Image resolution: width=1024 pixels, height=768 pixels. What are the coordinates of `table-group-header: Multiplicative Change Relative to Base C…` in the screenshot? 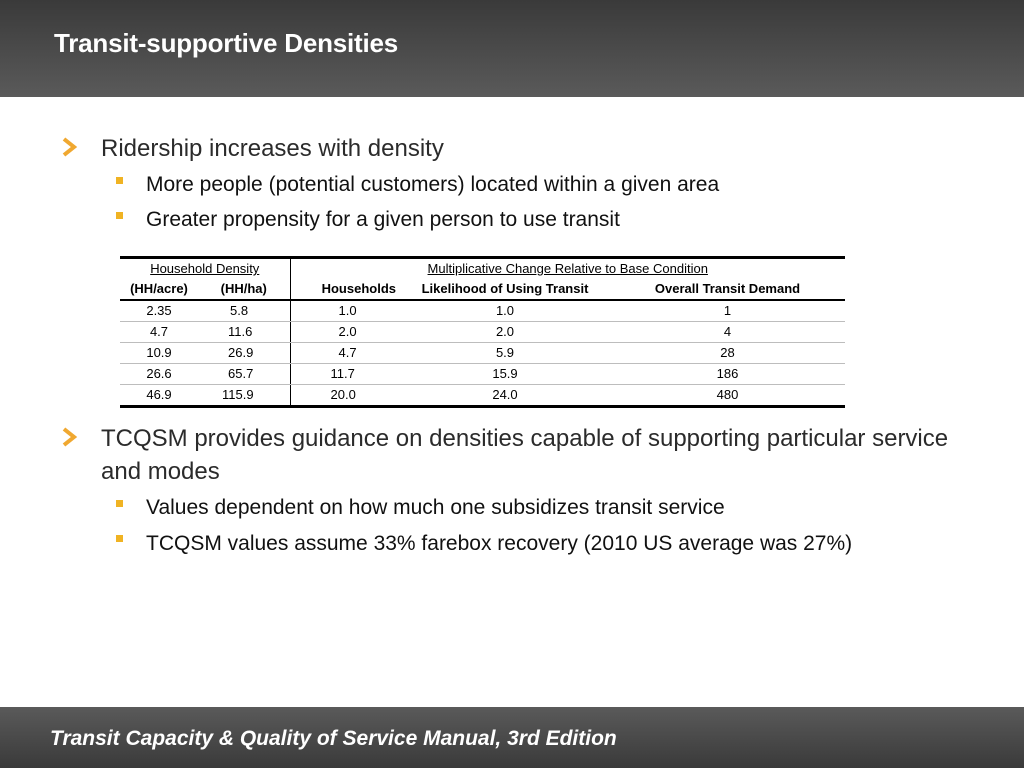 It's located at (567, 268).